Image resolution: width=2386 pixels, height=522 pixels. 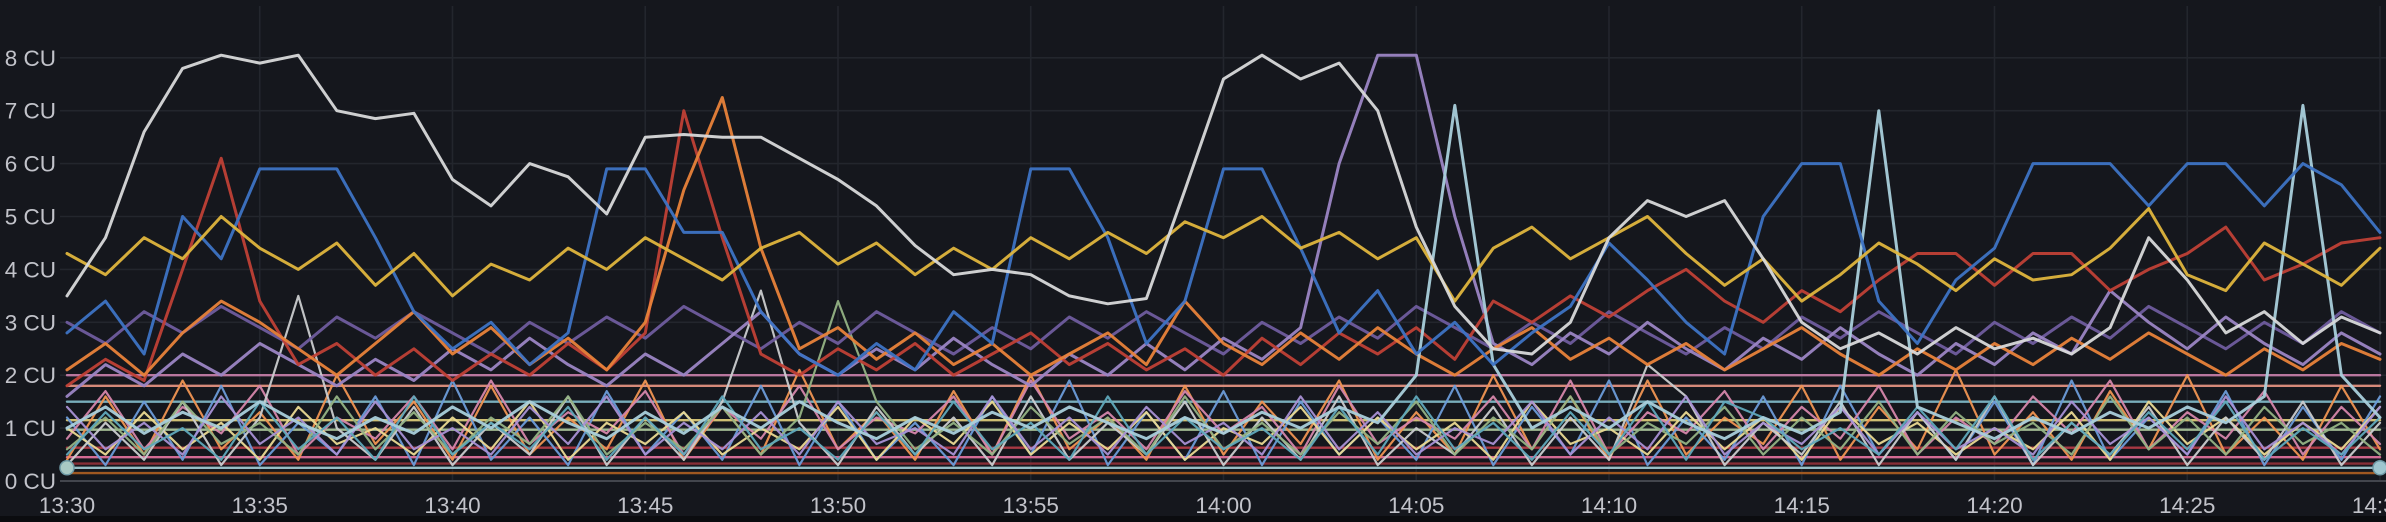 What do you see at coordinates (260, 505) in the screenshot?
I see `x-tick-label: 13:35` at bounding box center [260, 505].